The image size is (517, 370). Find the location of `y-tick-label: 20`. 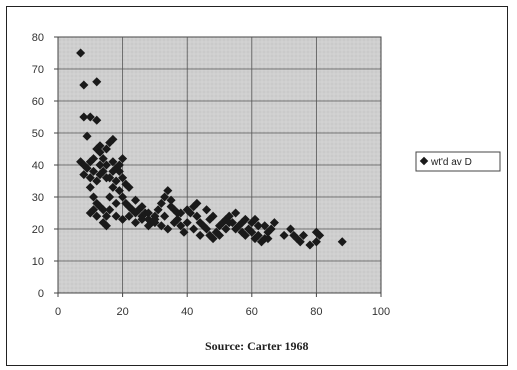

y-tick-label: 20 is located at coordinates (38, 230).